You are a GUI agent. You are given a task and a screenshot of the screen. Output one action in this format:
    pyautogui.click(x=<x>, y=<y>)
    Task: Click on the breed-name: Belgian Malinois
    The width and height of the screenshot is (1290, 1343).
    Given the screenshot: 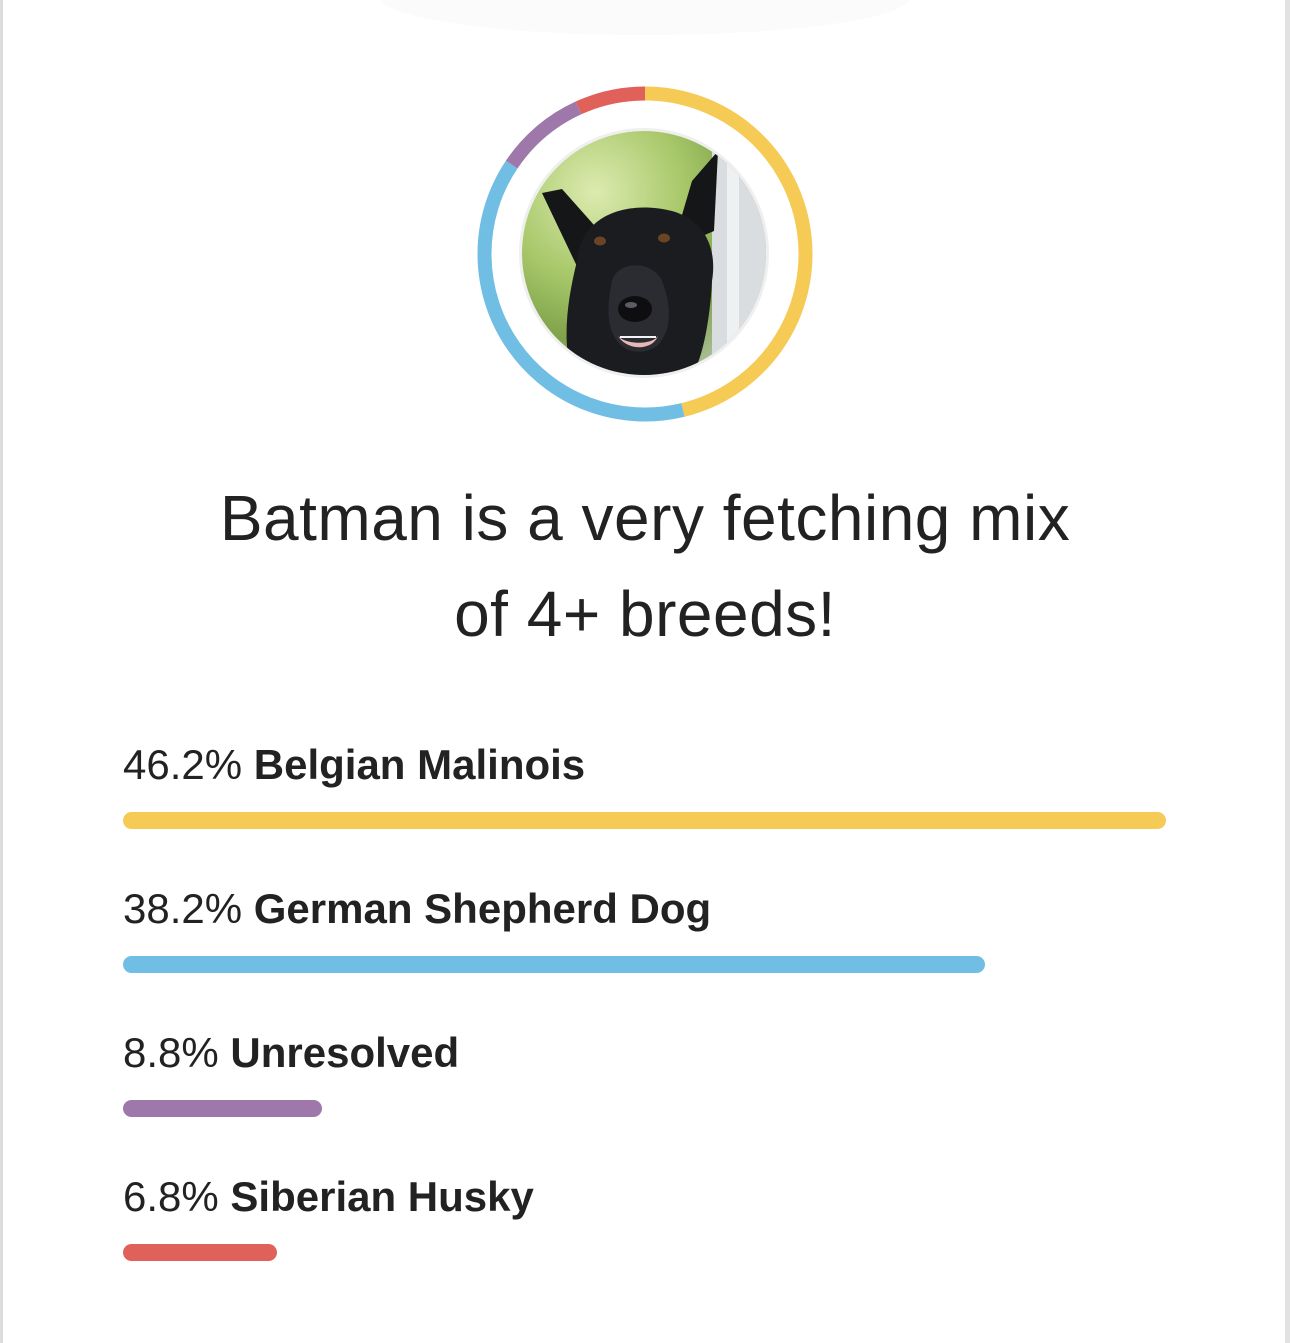 What is the action you would take?
    pyautogui.click(x=419, y=764)
    